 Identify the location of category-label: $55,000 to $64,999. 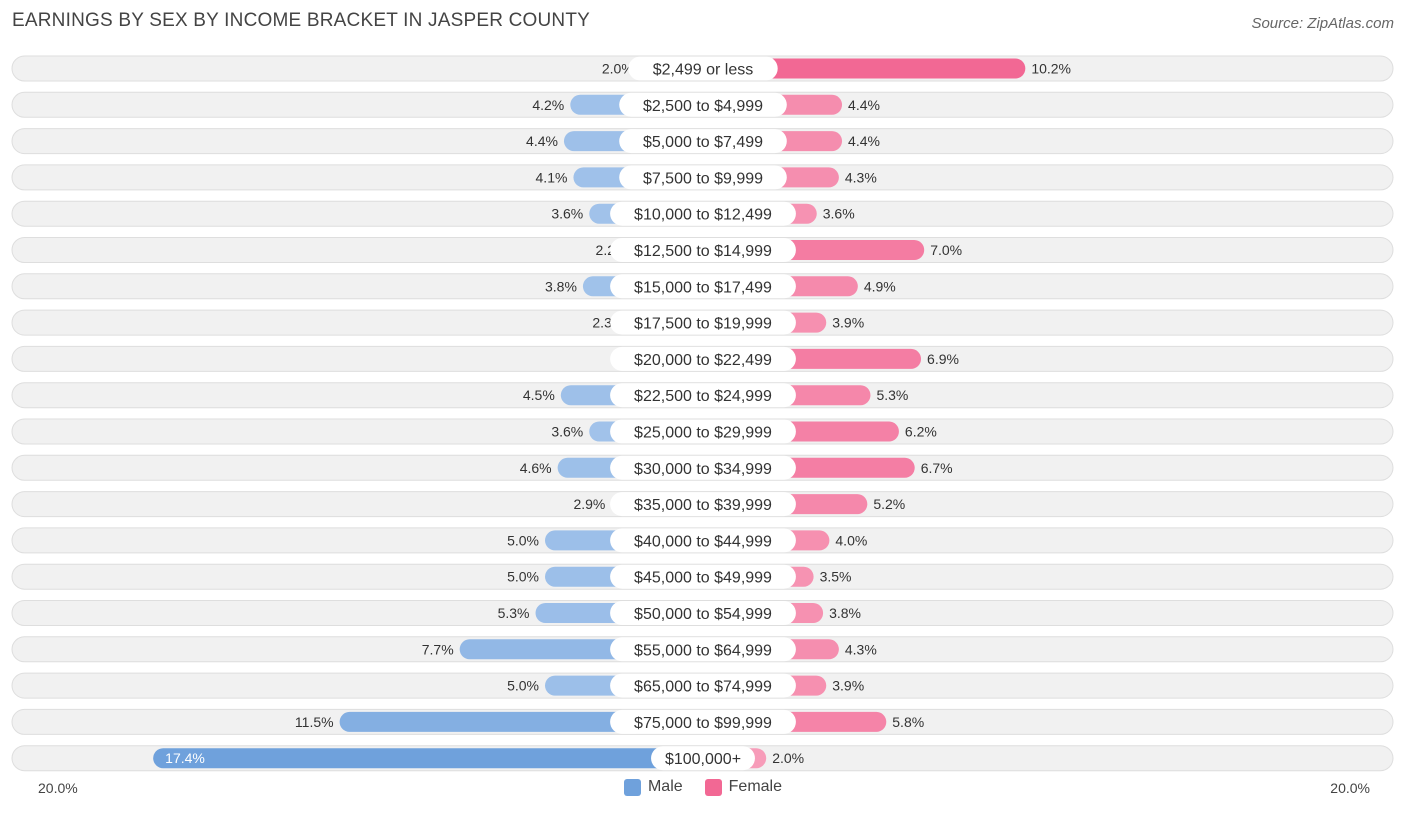
(703, 650).